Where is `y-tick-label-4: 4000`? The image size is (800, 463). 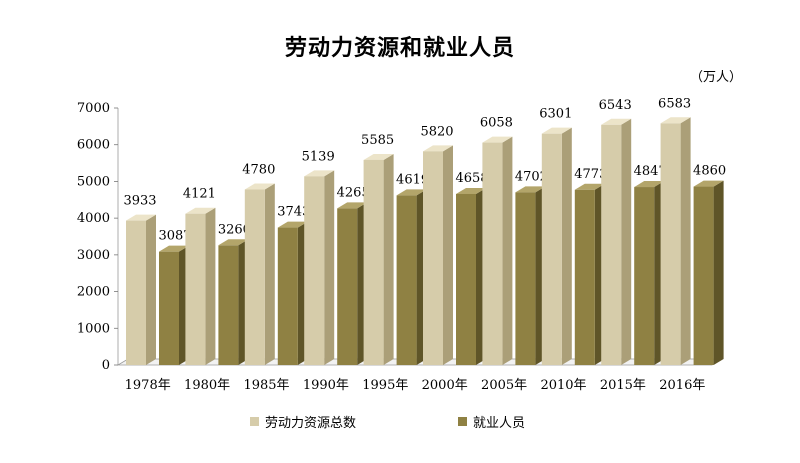 y-tick-label-4: 4000 is located at coordinates (93, 218).